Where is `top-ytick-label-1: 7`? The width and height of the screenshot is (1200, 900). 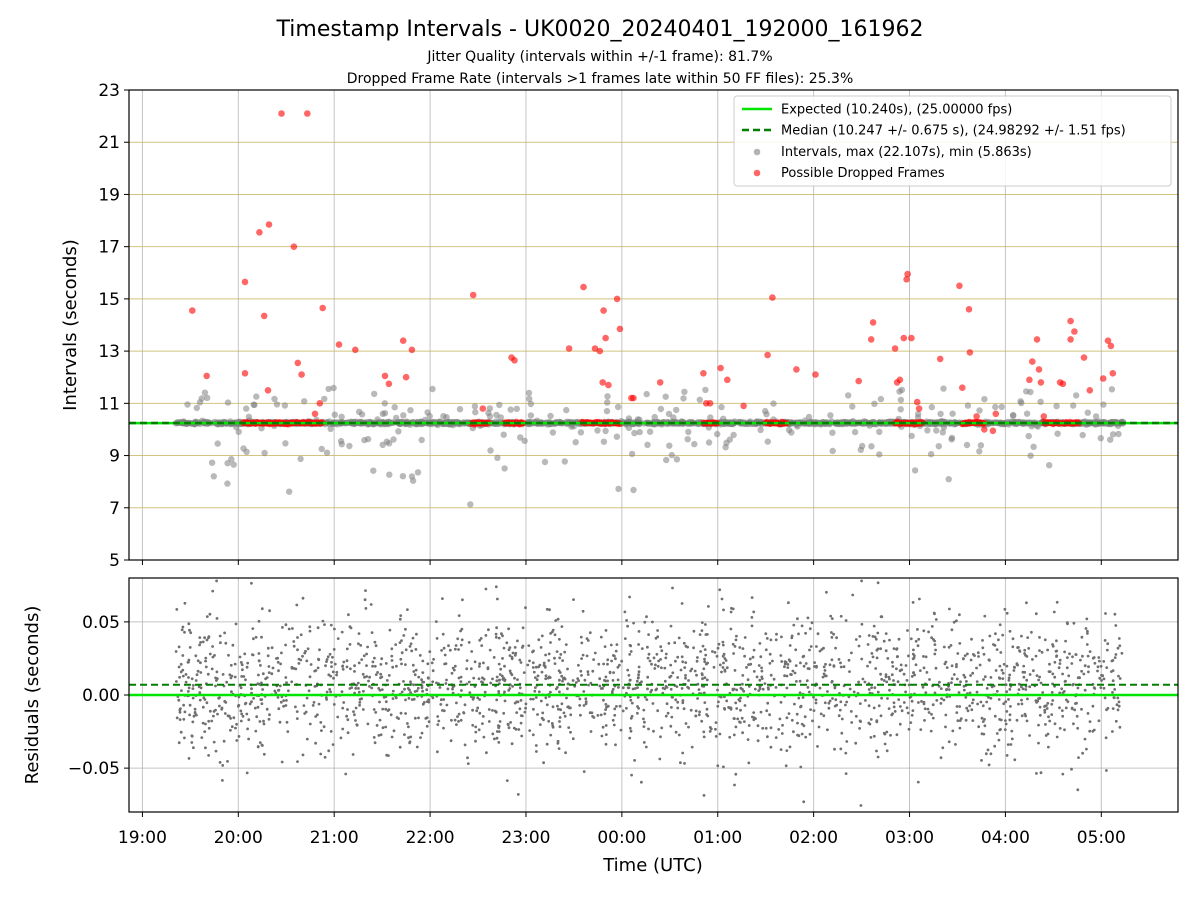
top-ytick-label-1: 7 is located at coordinates (114, 509).